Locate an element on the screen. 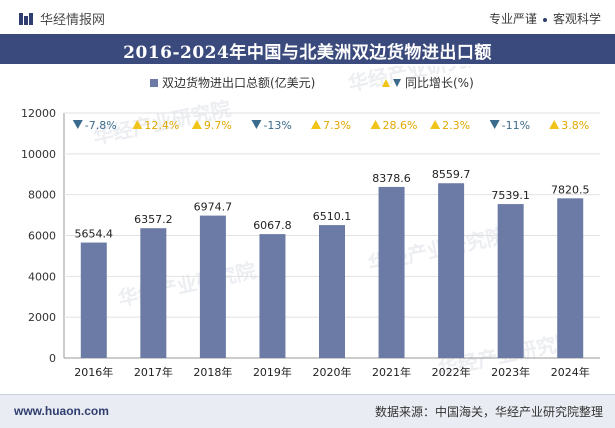  separator-dot is located at coordinates (544, 19).